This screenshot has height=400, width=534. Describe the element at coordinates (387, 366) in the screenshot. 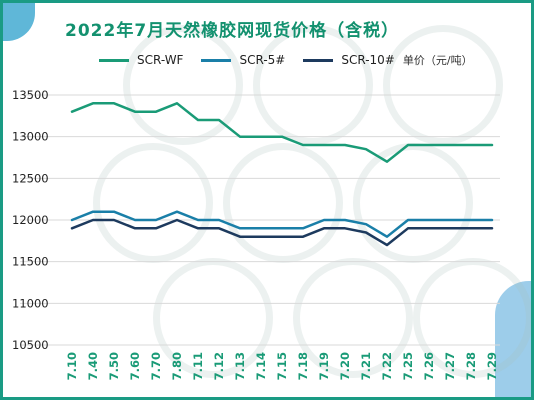

I see `x-tick-label: 7.22` at that location.